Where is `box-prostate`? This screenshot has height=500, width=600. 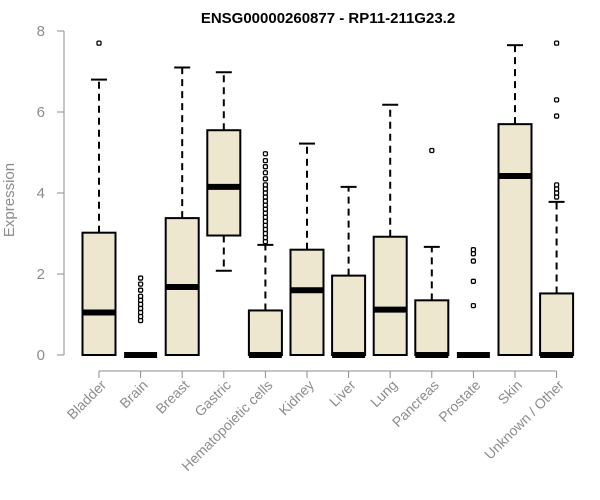 box-prostate is located at coordinates (473, 302).